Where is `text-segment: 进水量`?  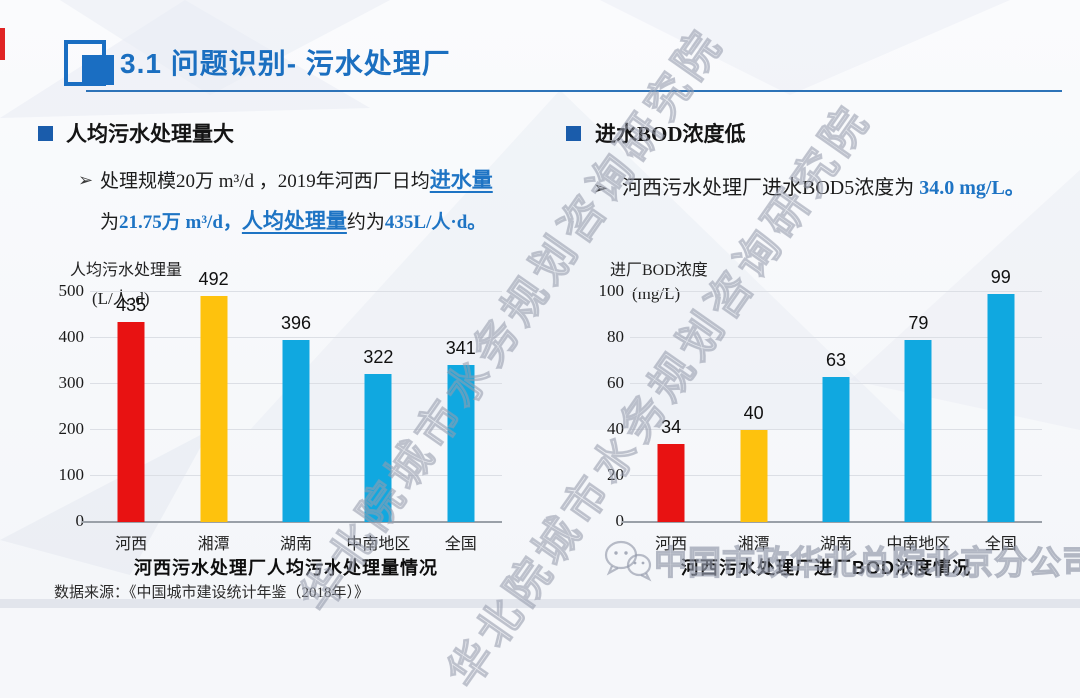 text-segment: 进水量 is located at coordinates (461, 180).